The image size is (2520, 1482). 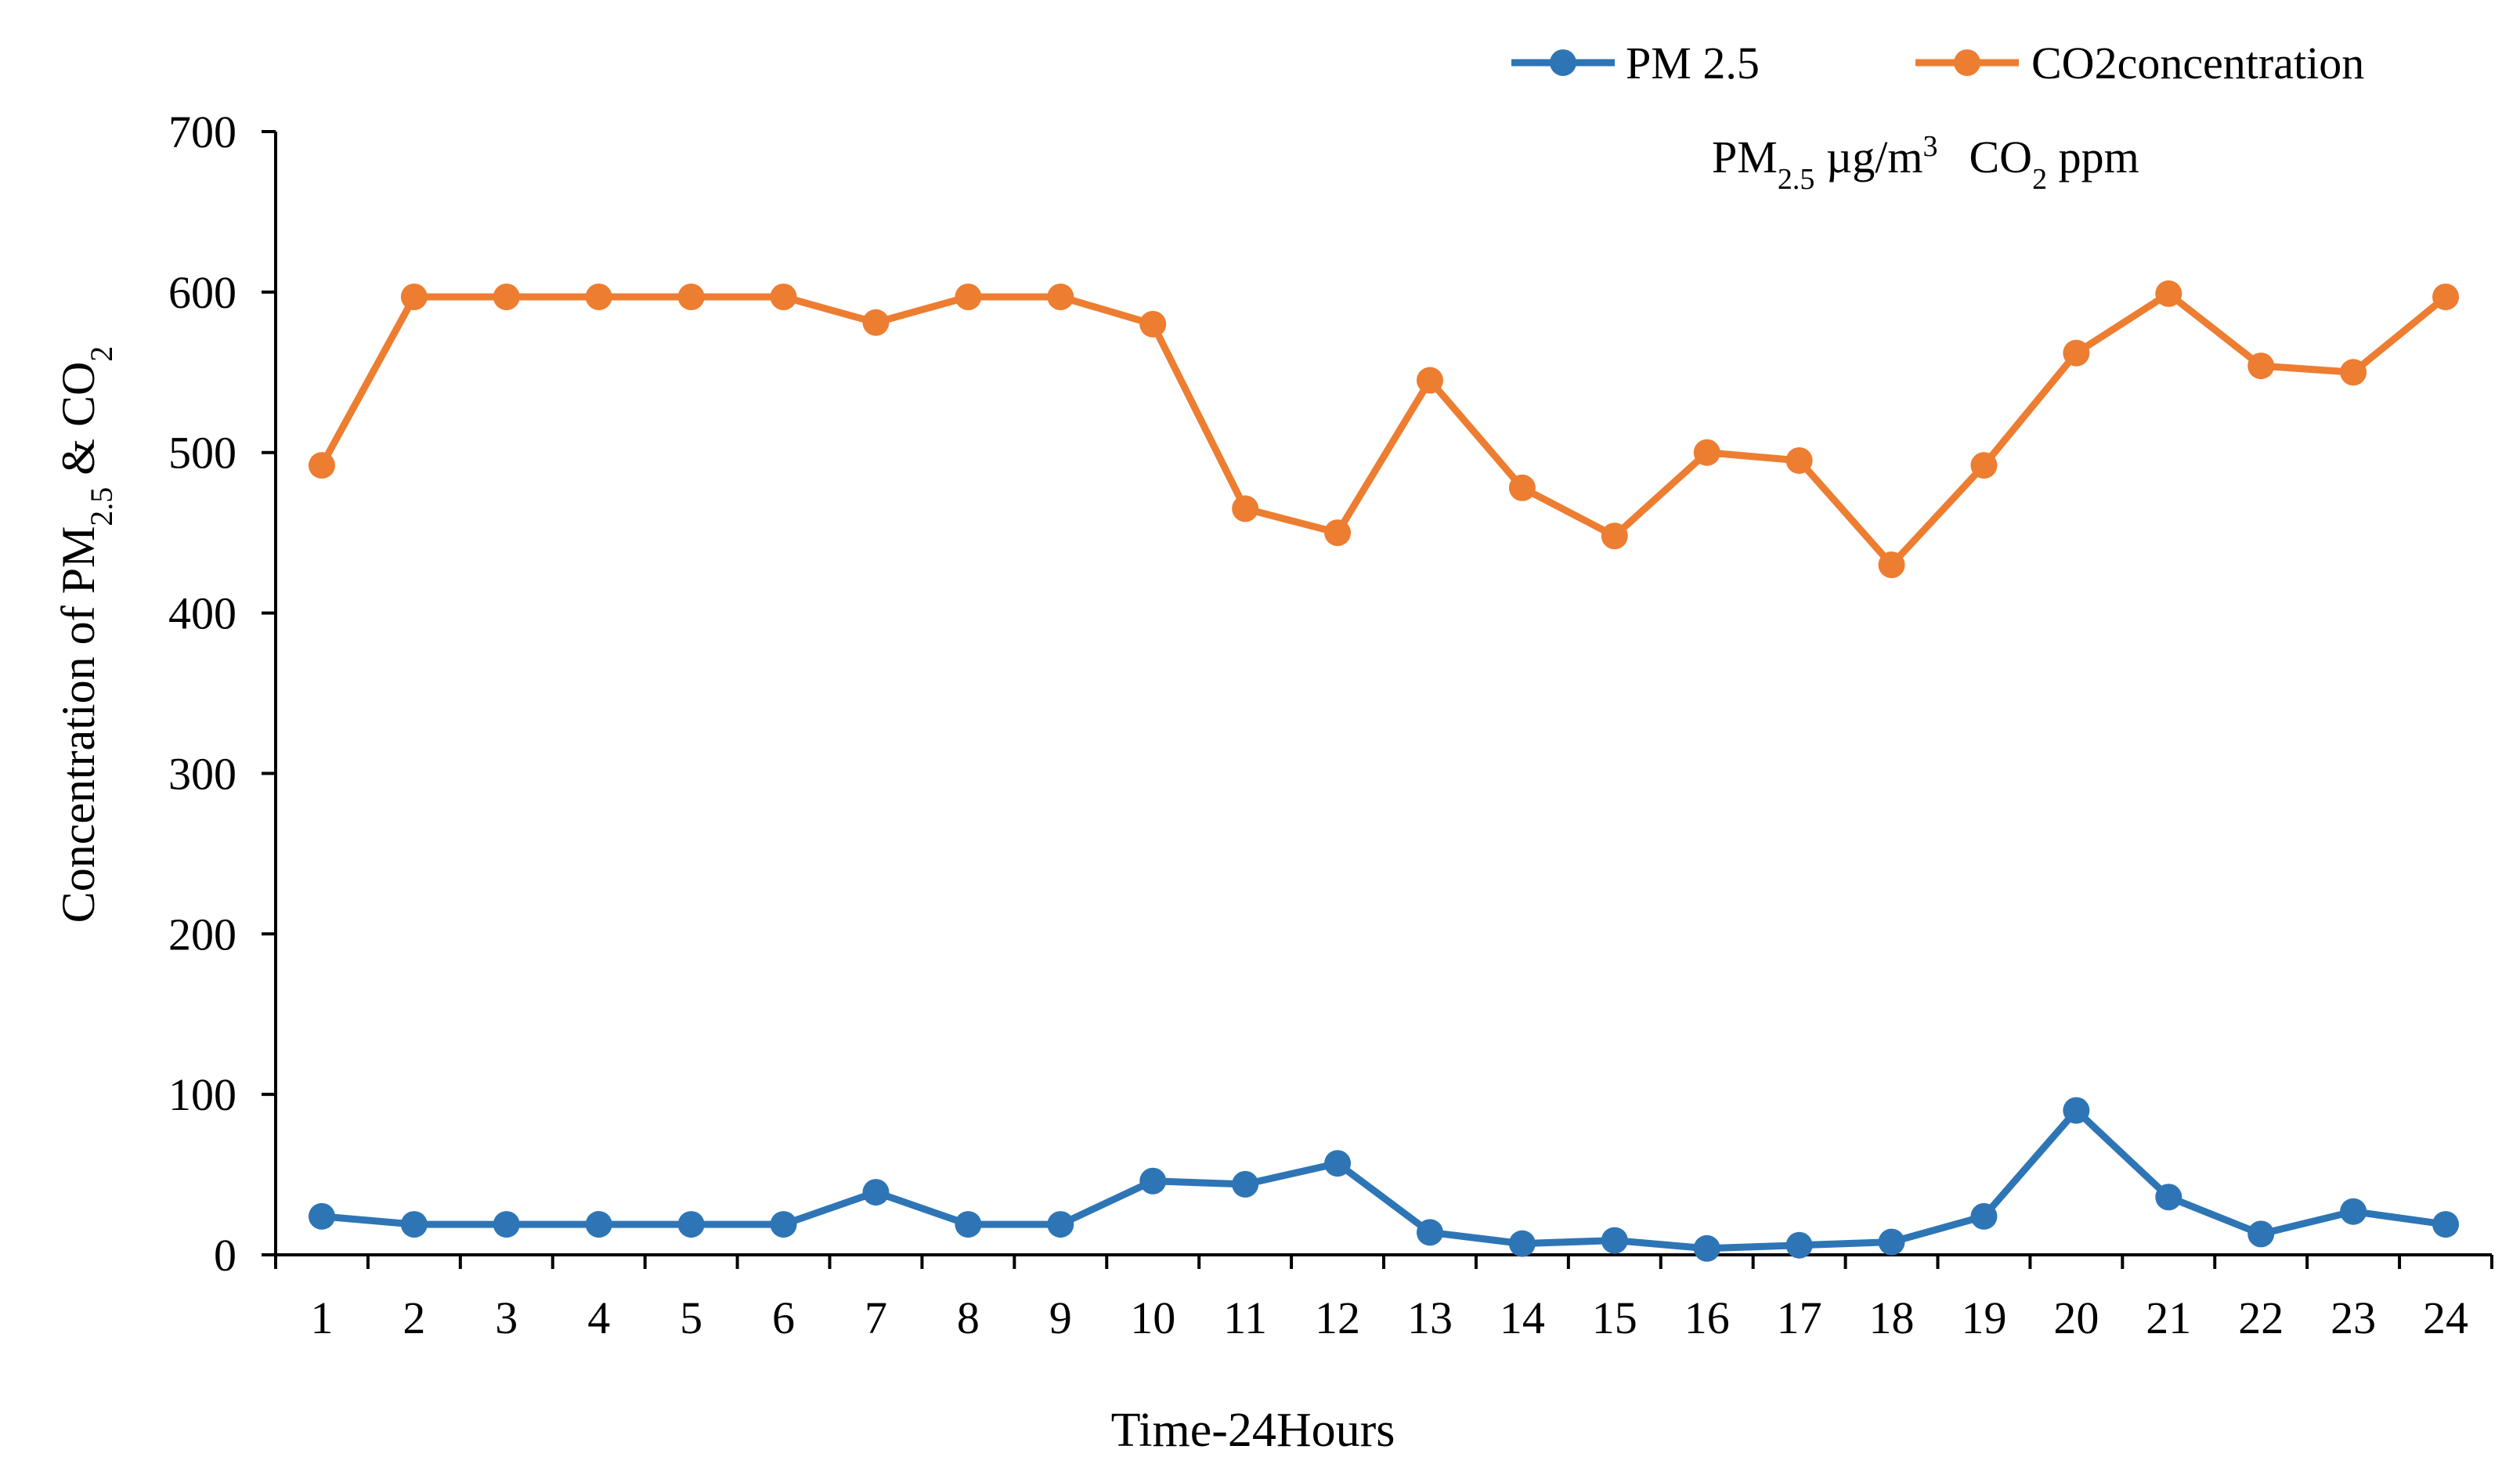 I want to click on units-annotation: PM2.5 µg/m3 CO2 ppm, so click(x=1925, y=163).